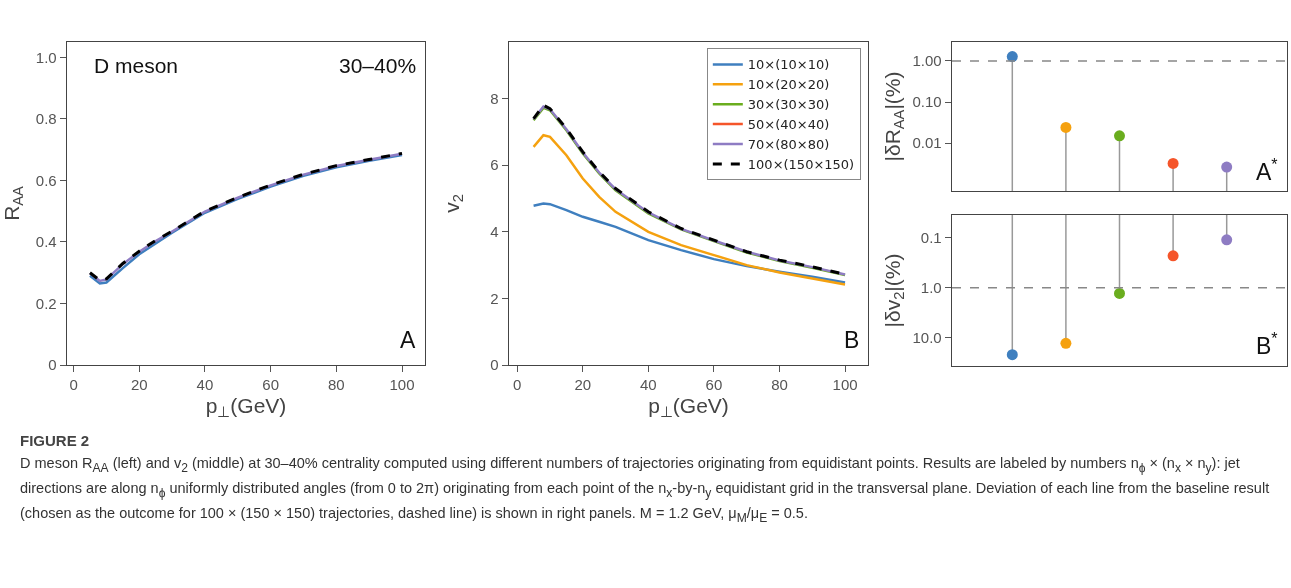 This screenshot has width=1291, height=588. I want to click on legend-label: 10×(20×20), so click(788, 85).